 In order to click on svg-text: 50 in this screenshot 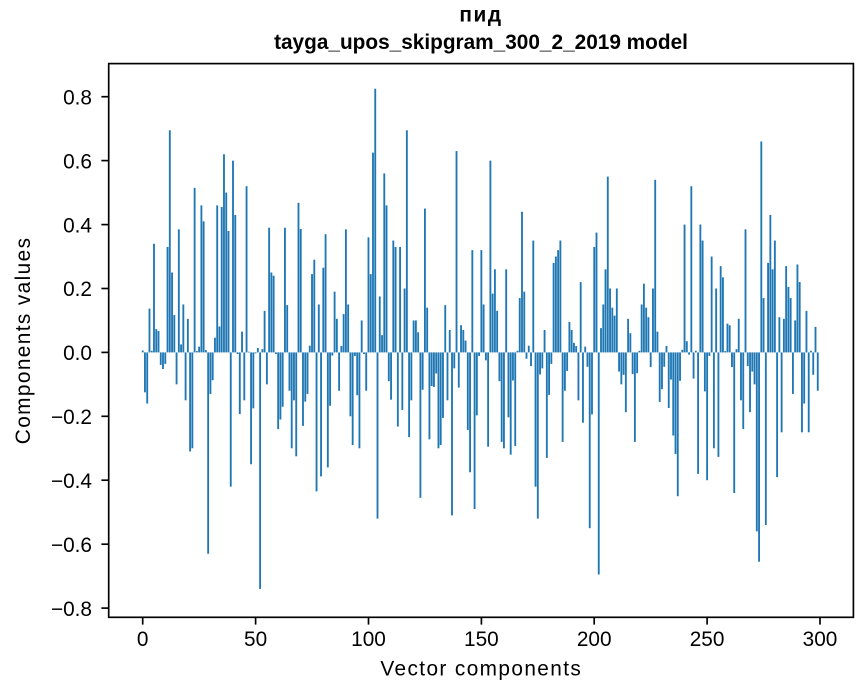, I will do `click(255, 639)`.